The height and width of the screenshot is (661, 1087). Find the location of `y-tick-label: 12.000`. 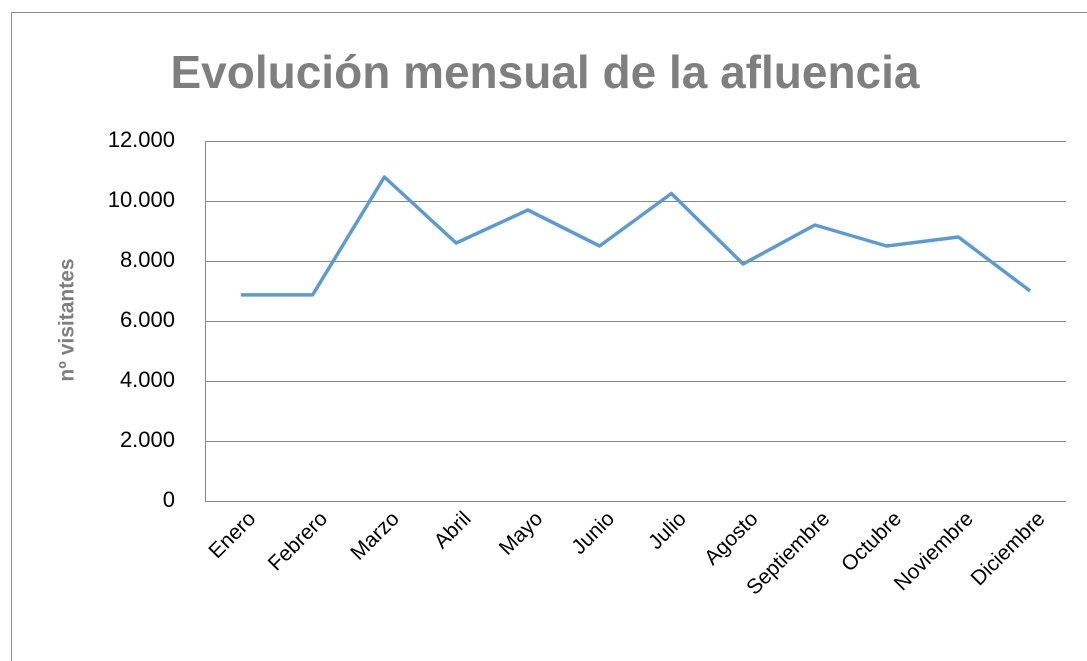

y-tick-label: 12.000 is located at coordinates (141, 139).